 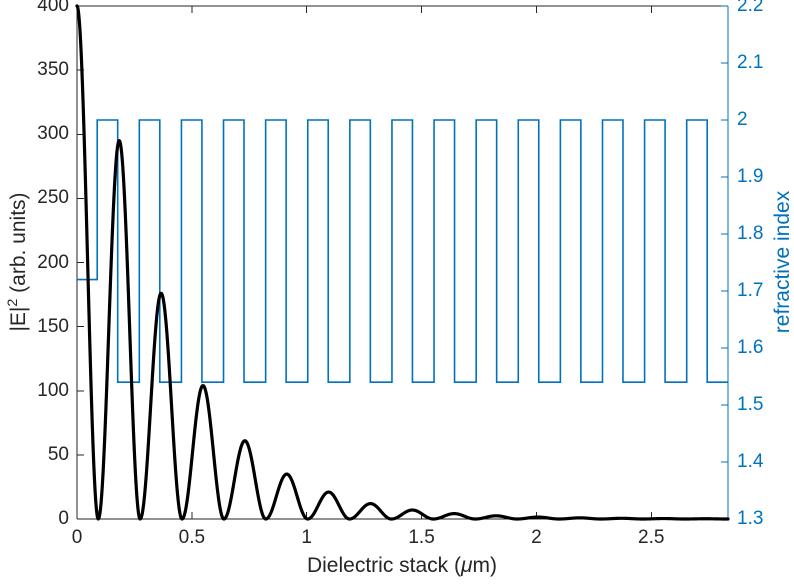 What do you see at coordinates (53, 70) in the screenshot?
I see `y-left-tick-label: 350` at bounding box center [53, 70].